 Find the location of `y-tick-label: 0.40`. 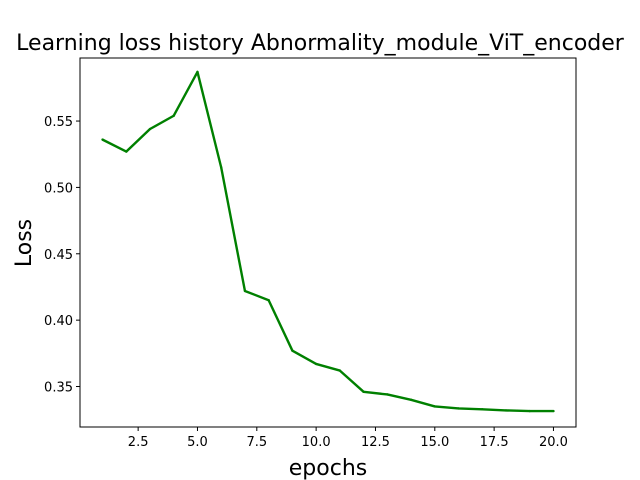

y-tick-label: 0.40 is located at coordinates (58, 321).